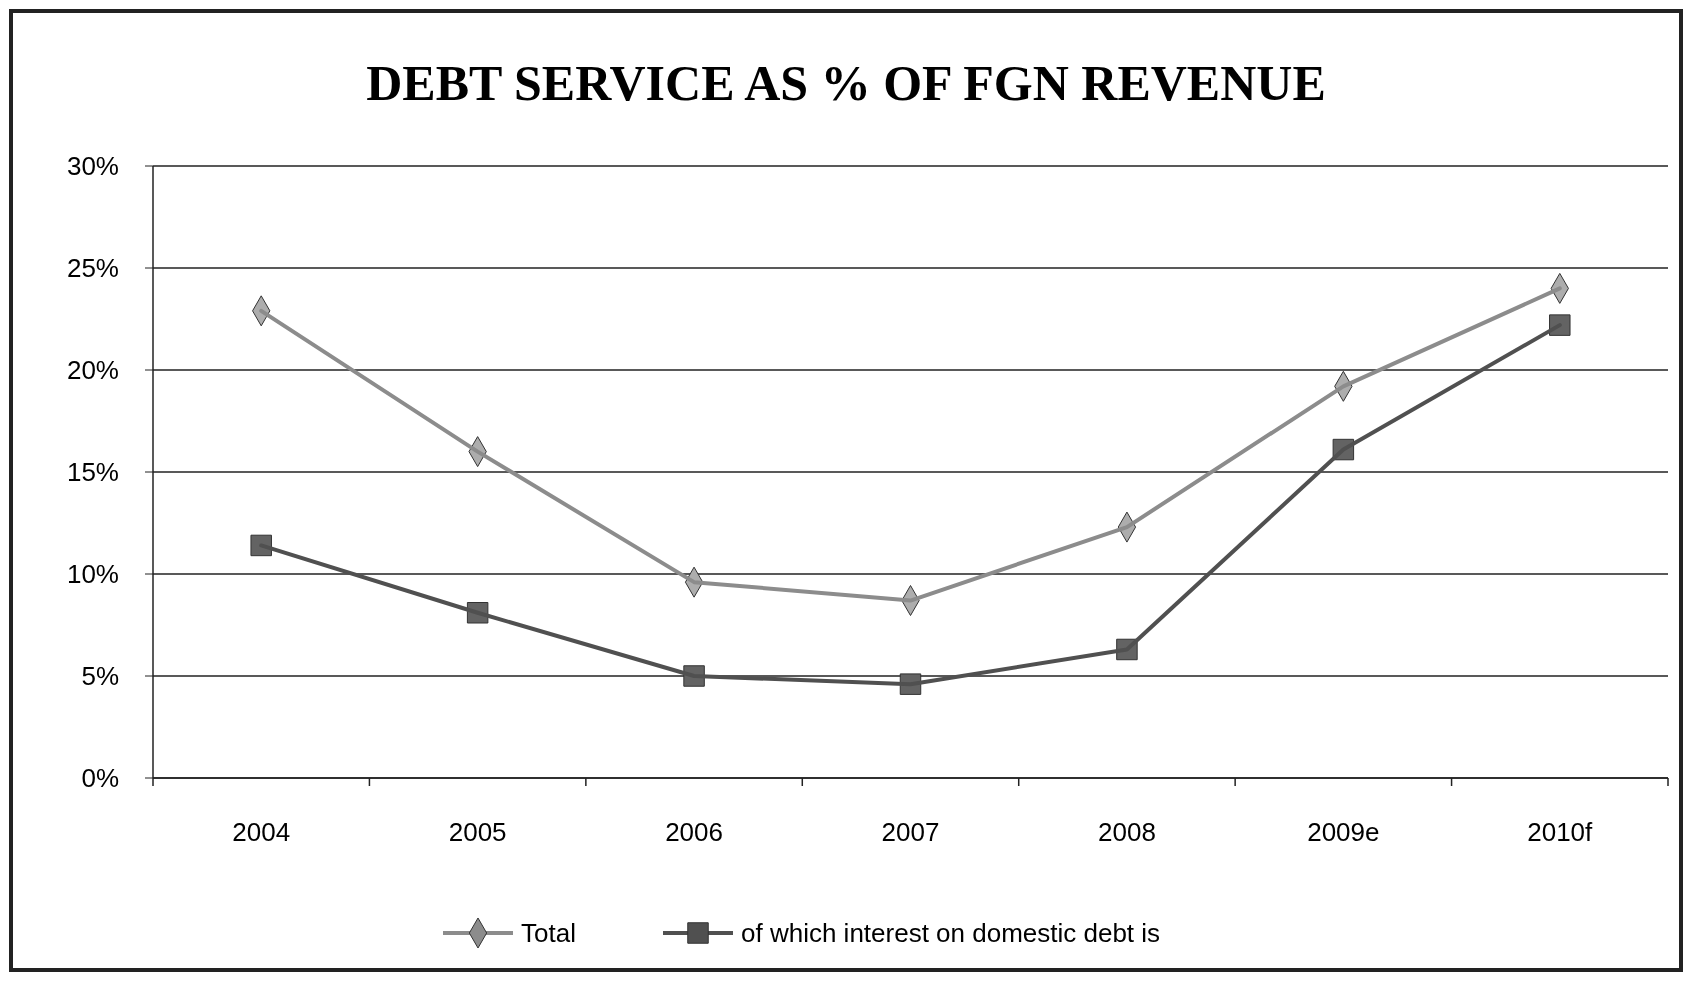  Describe the element at coordinates (1343, 832) in the screenshot. I see `x-tick-label: 2009e` at that location.